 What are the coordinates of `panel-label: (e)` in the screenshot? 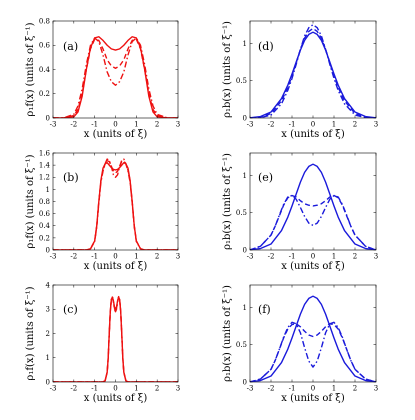 It's located at (265, 177).